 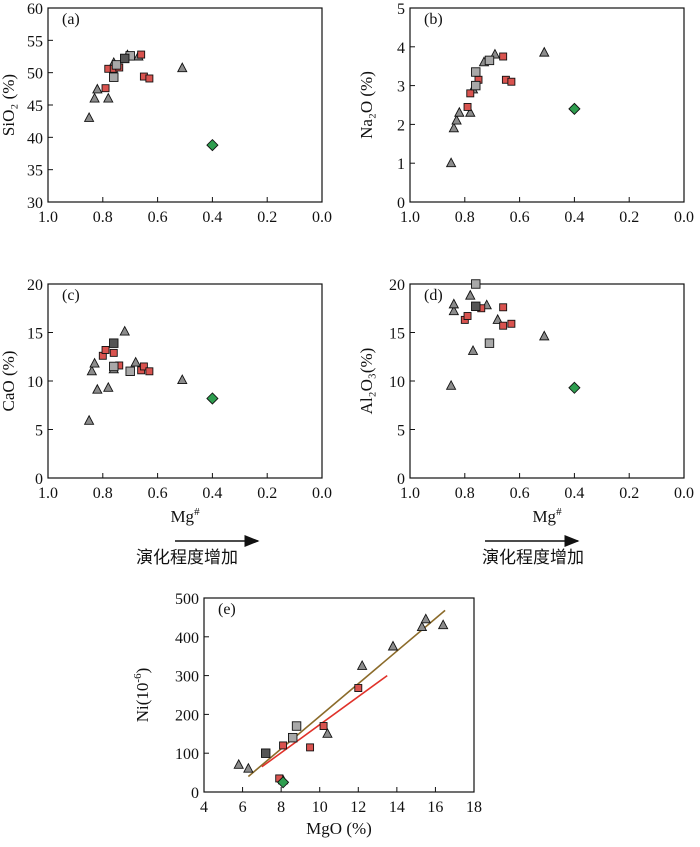 What do you see at coordinates (35, 138) in the screenshot?
I see `y-tick-label: 40` at bounding box center [35, 138].